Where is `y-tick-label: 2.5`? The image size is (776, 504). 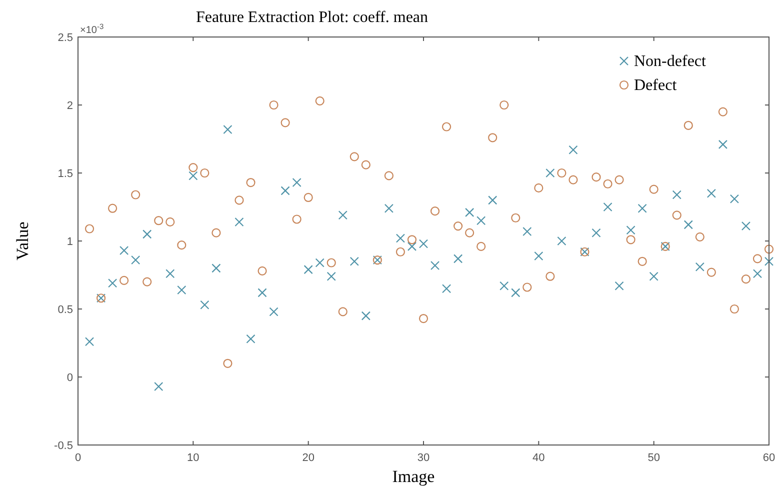 y-tick-label: 2.5 is located at coordinates (65, 38).